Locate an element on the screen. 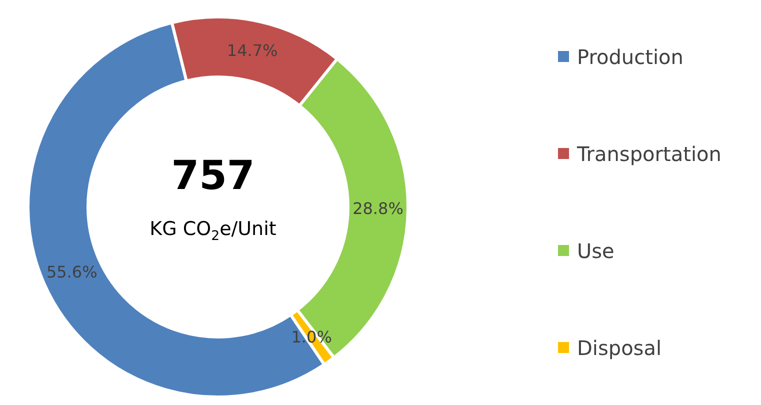  legend-label: Production is located at coordinates (630, 57).